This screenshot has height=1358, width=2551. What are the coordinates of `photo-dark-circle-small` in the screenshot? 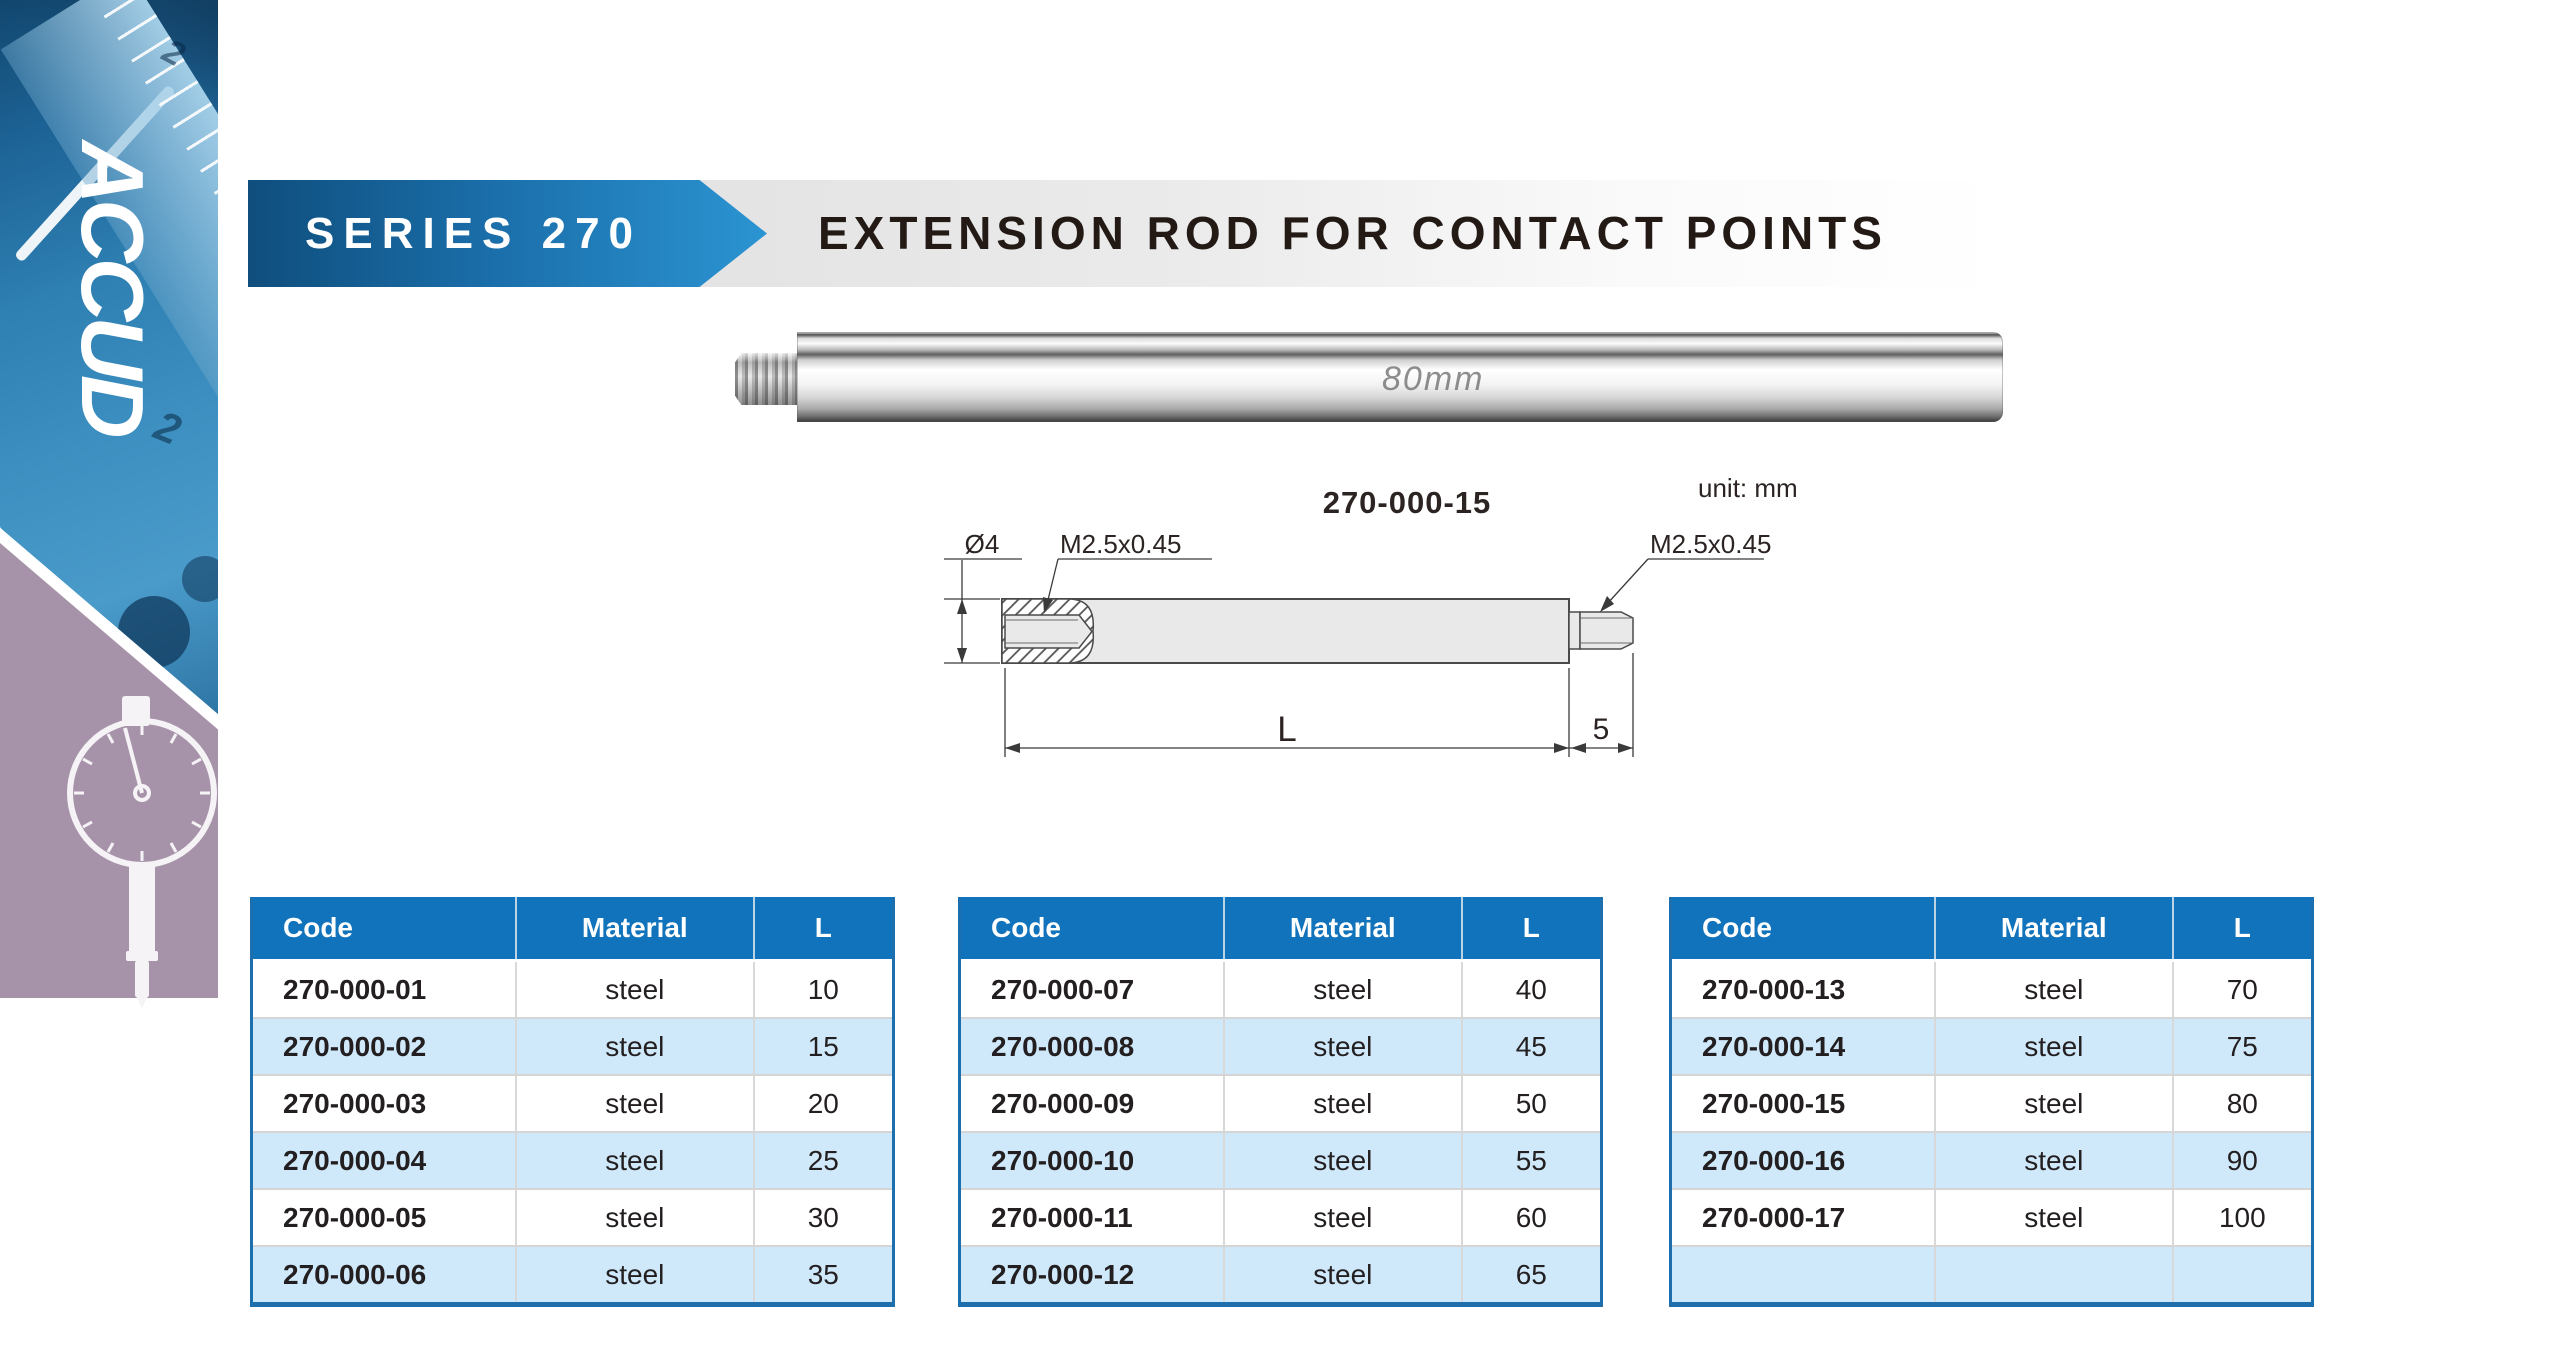 It's located at (200, 579).